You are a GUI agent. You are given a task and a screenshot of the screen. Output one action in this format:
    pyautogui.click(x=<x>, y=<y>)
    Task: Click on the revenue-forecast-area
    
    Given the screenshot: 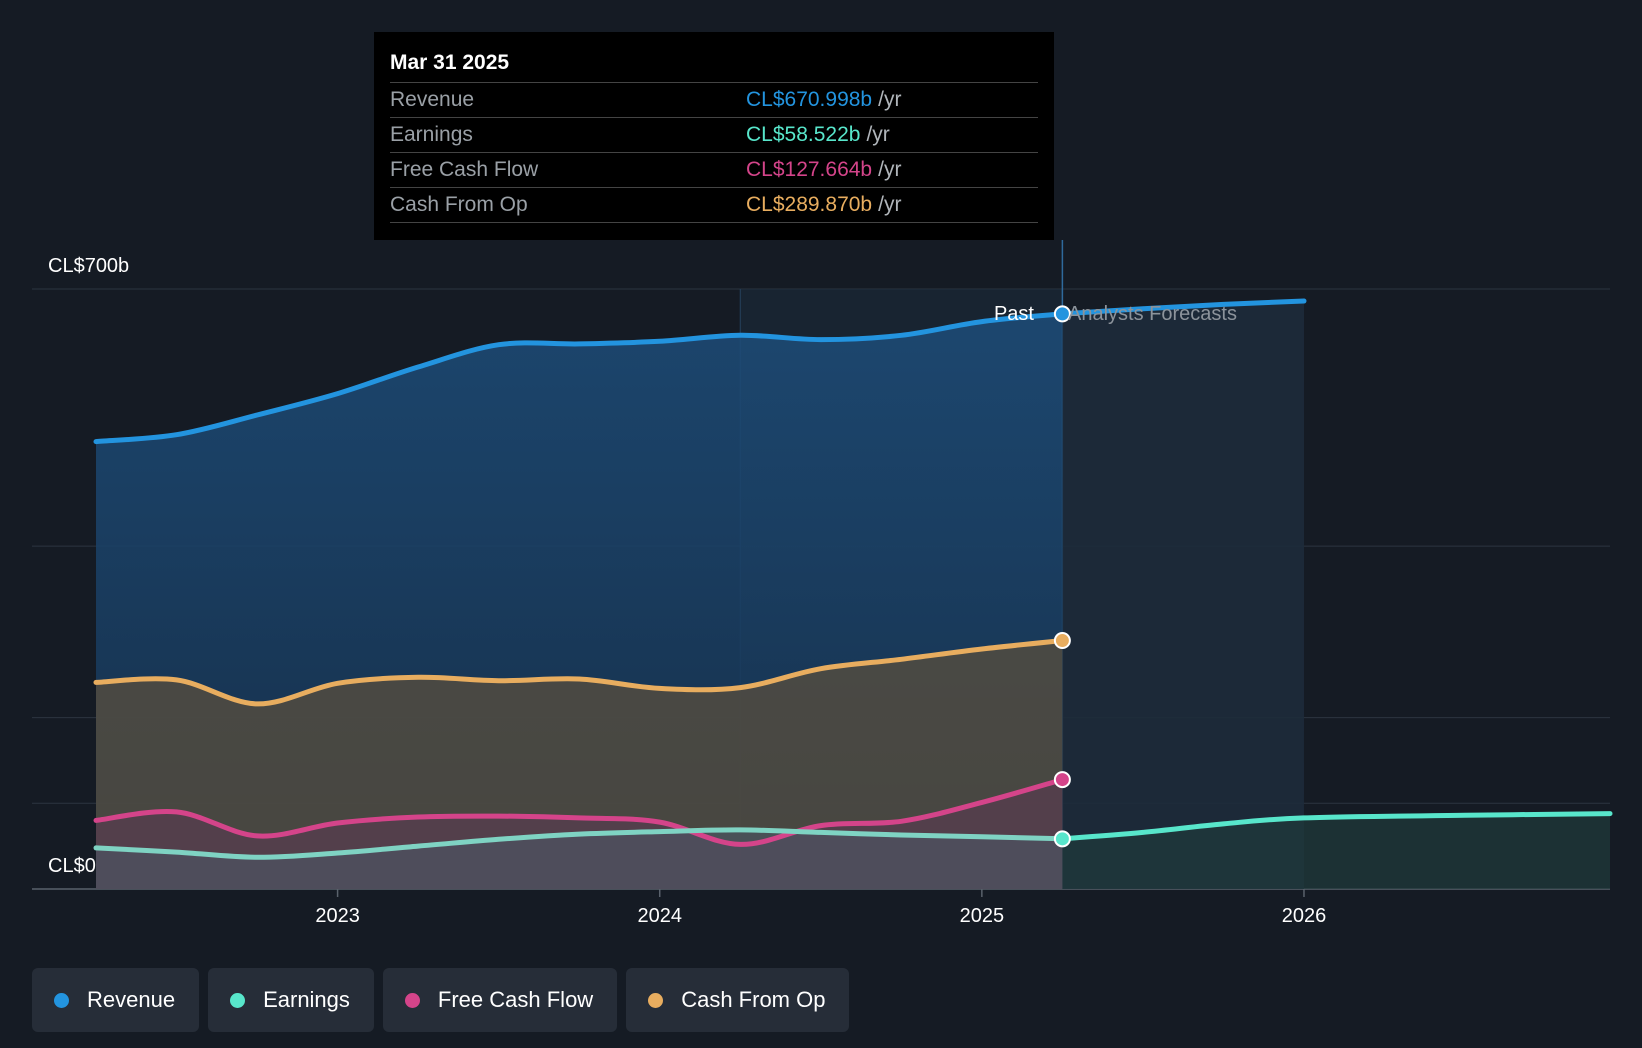 What is the action you would take?
    pyautogui.click(x=1183, y=595)
    